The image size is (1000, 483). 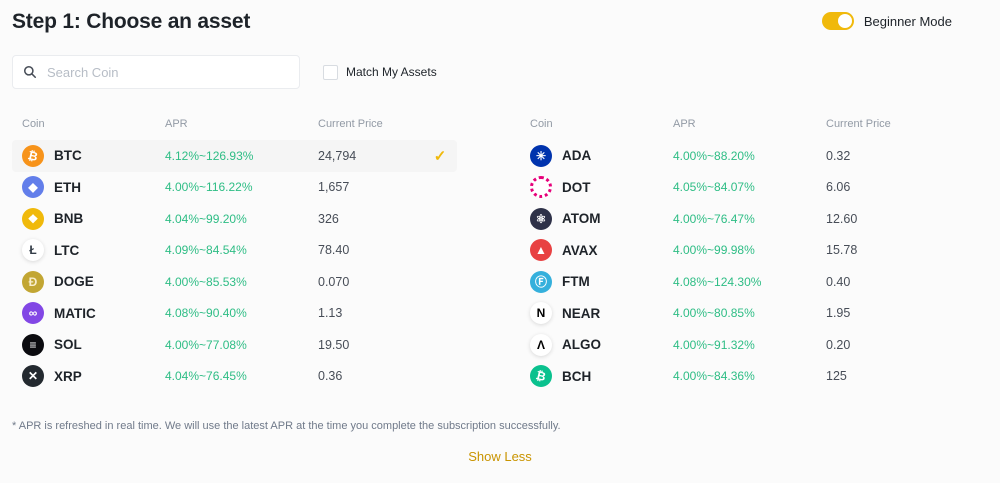 What do you see at coordinates (684, 124) in the screenshot?
I see `column-header-apr: APR` at bounding box center [684, 124].